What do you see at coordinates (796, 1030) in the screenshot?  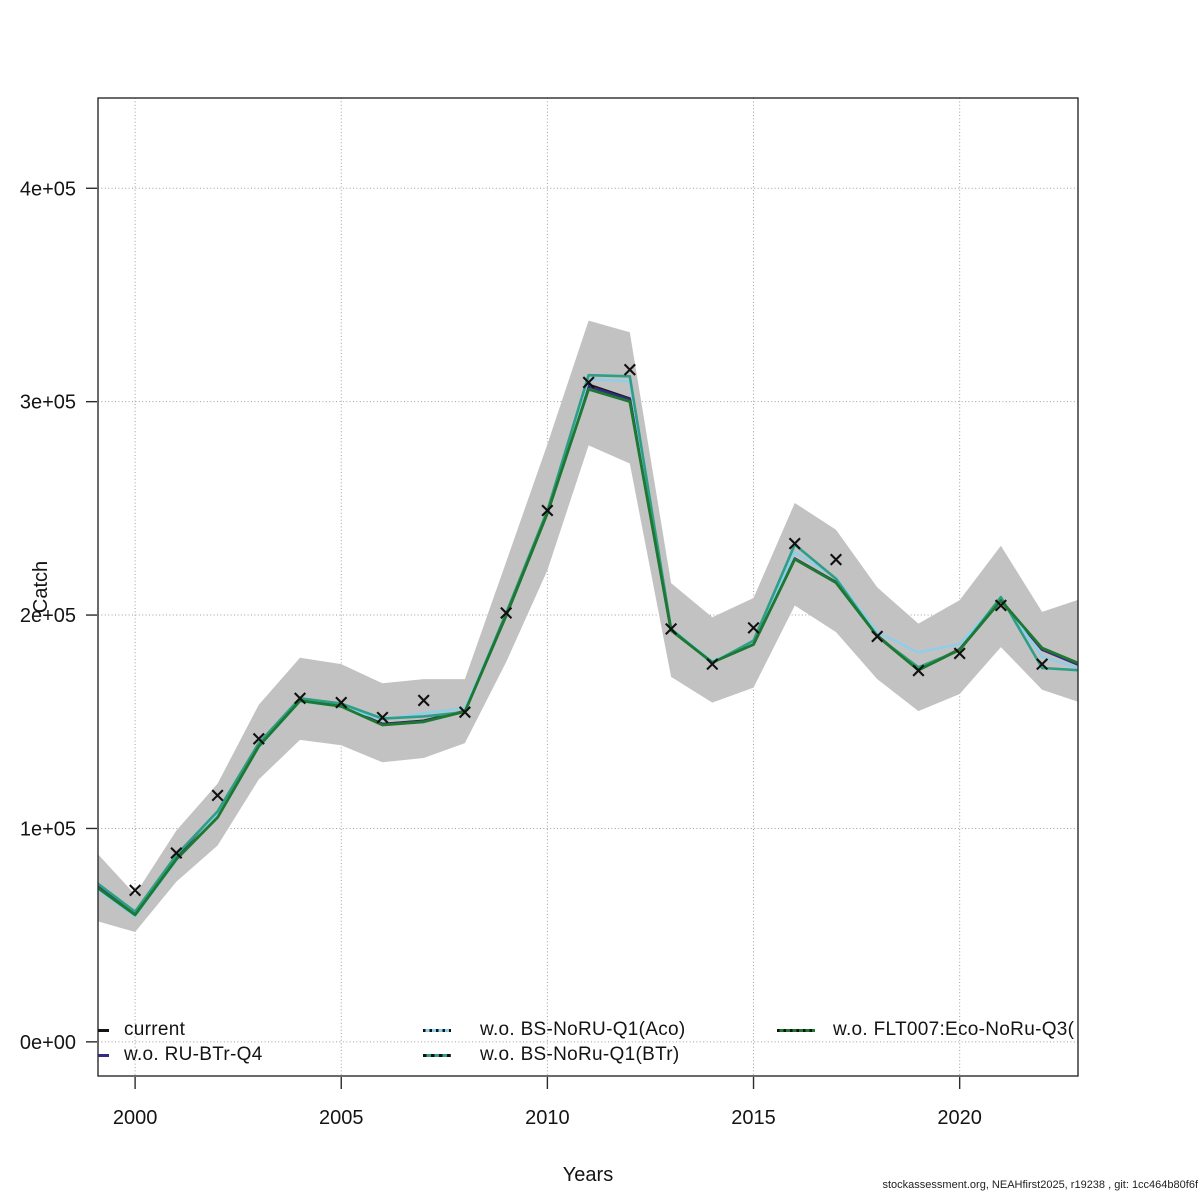 I see `legend-swatch-flt007` at bounding box center [796, 1030].